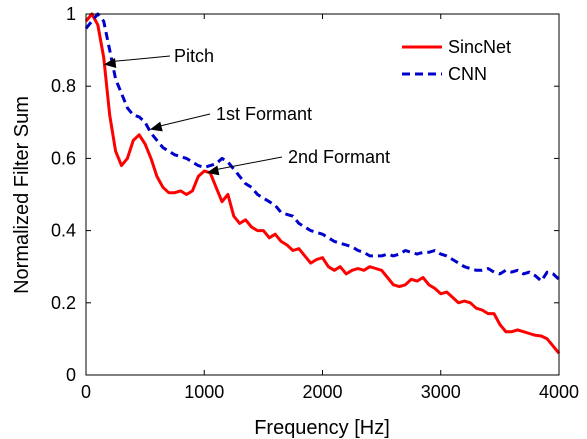  Describe the element at coordinates (63, 86) in the screenshot. I see `y-tick-label: 0.8` at that location.